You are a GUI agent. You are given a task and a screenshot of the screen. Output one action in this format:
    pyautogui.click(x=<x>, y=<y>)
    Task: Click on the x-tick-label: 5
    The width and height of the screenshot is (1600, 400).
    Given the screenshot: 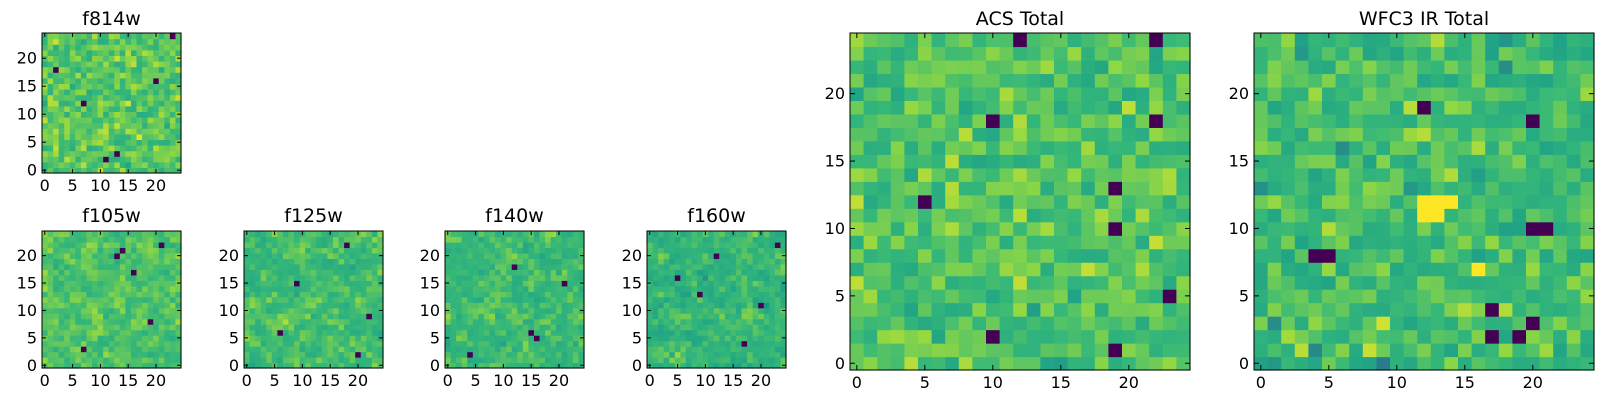 What is the action you would take?
    pyautogui.click(x=72, y=185)
    